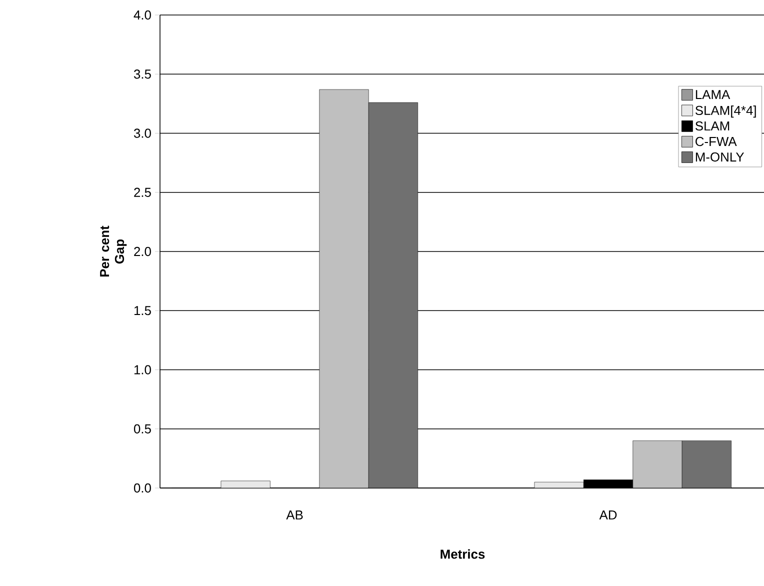  What do you see at coordinates (720, 157) in the screenshot?
I see `legend-label: M-ONLY` at bounding box center [720, 157].